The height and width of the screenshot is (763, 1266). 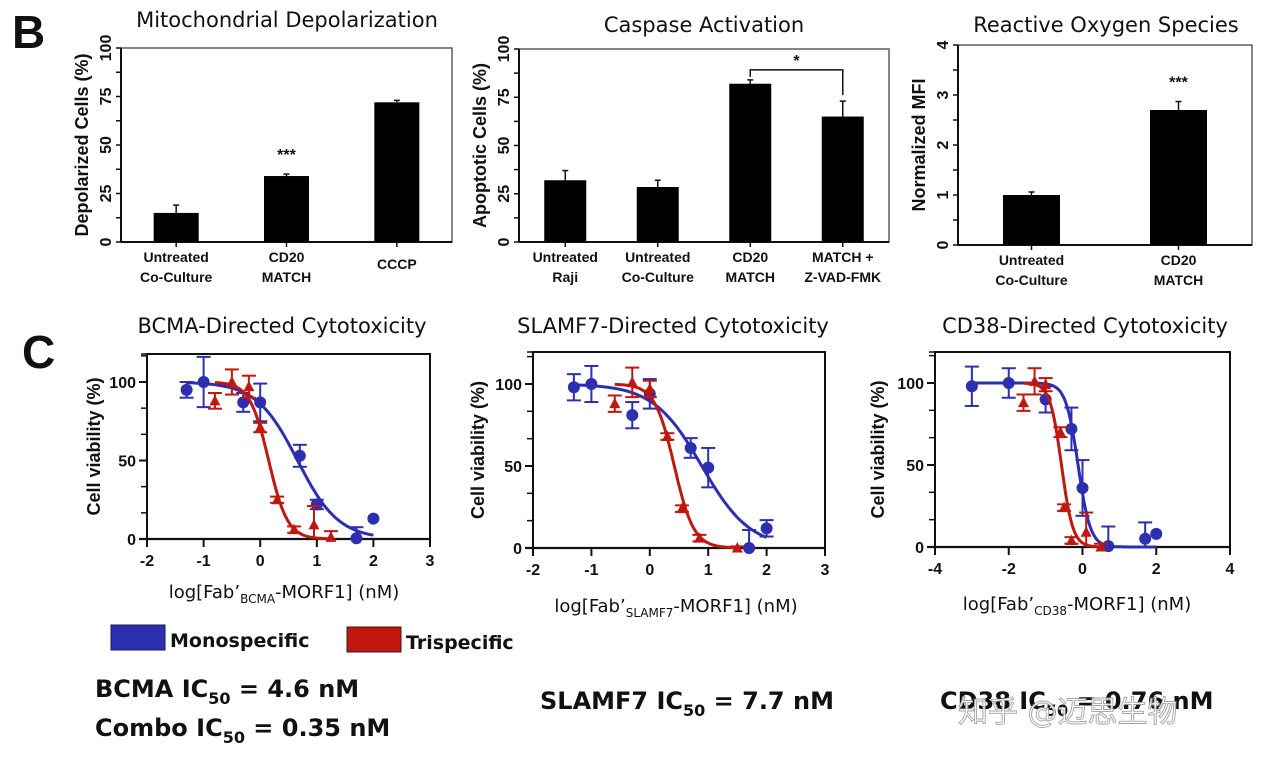 What do you see at coordinates (650, 613) in the screenshot?
I see `x-axis-label-sub: SLAMF7` at bounding box center [650, 613].